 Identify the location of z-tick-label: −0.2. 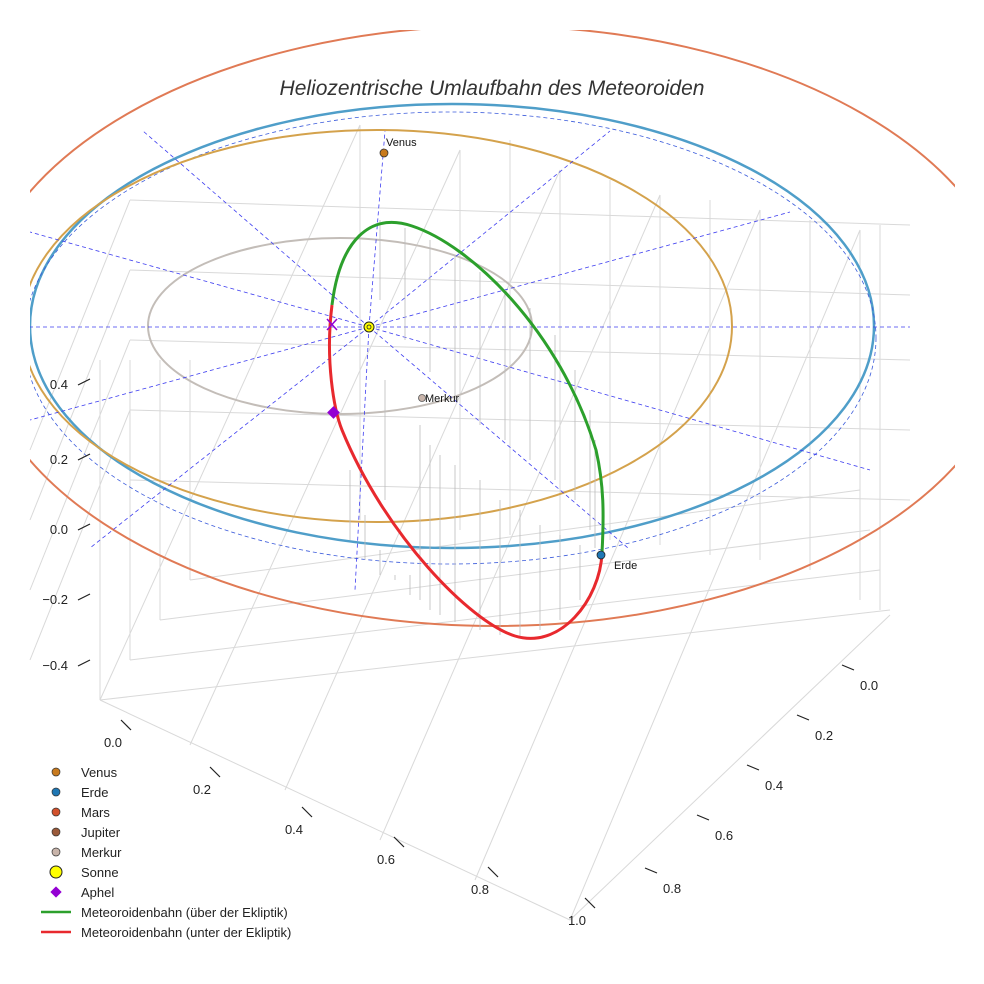
(55, 599).